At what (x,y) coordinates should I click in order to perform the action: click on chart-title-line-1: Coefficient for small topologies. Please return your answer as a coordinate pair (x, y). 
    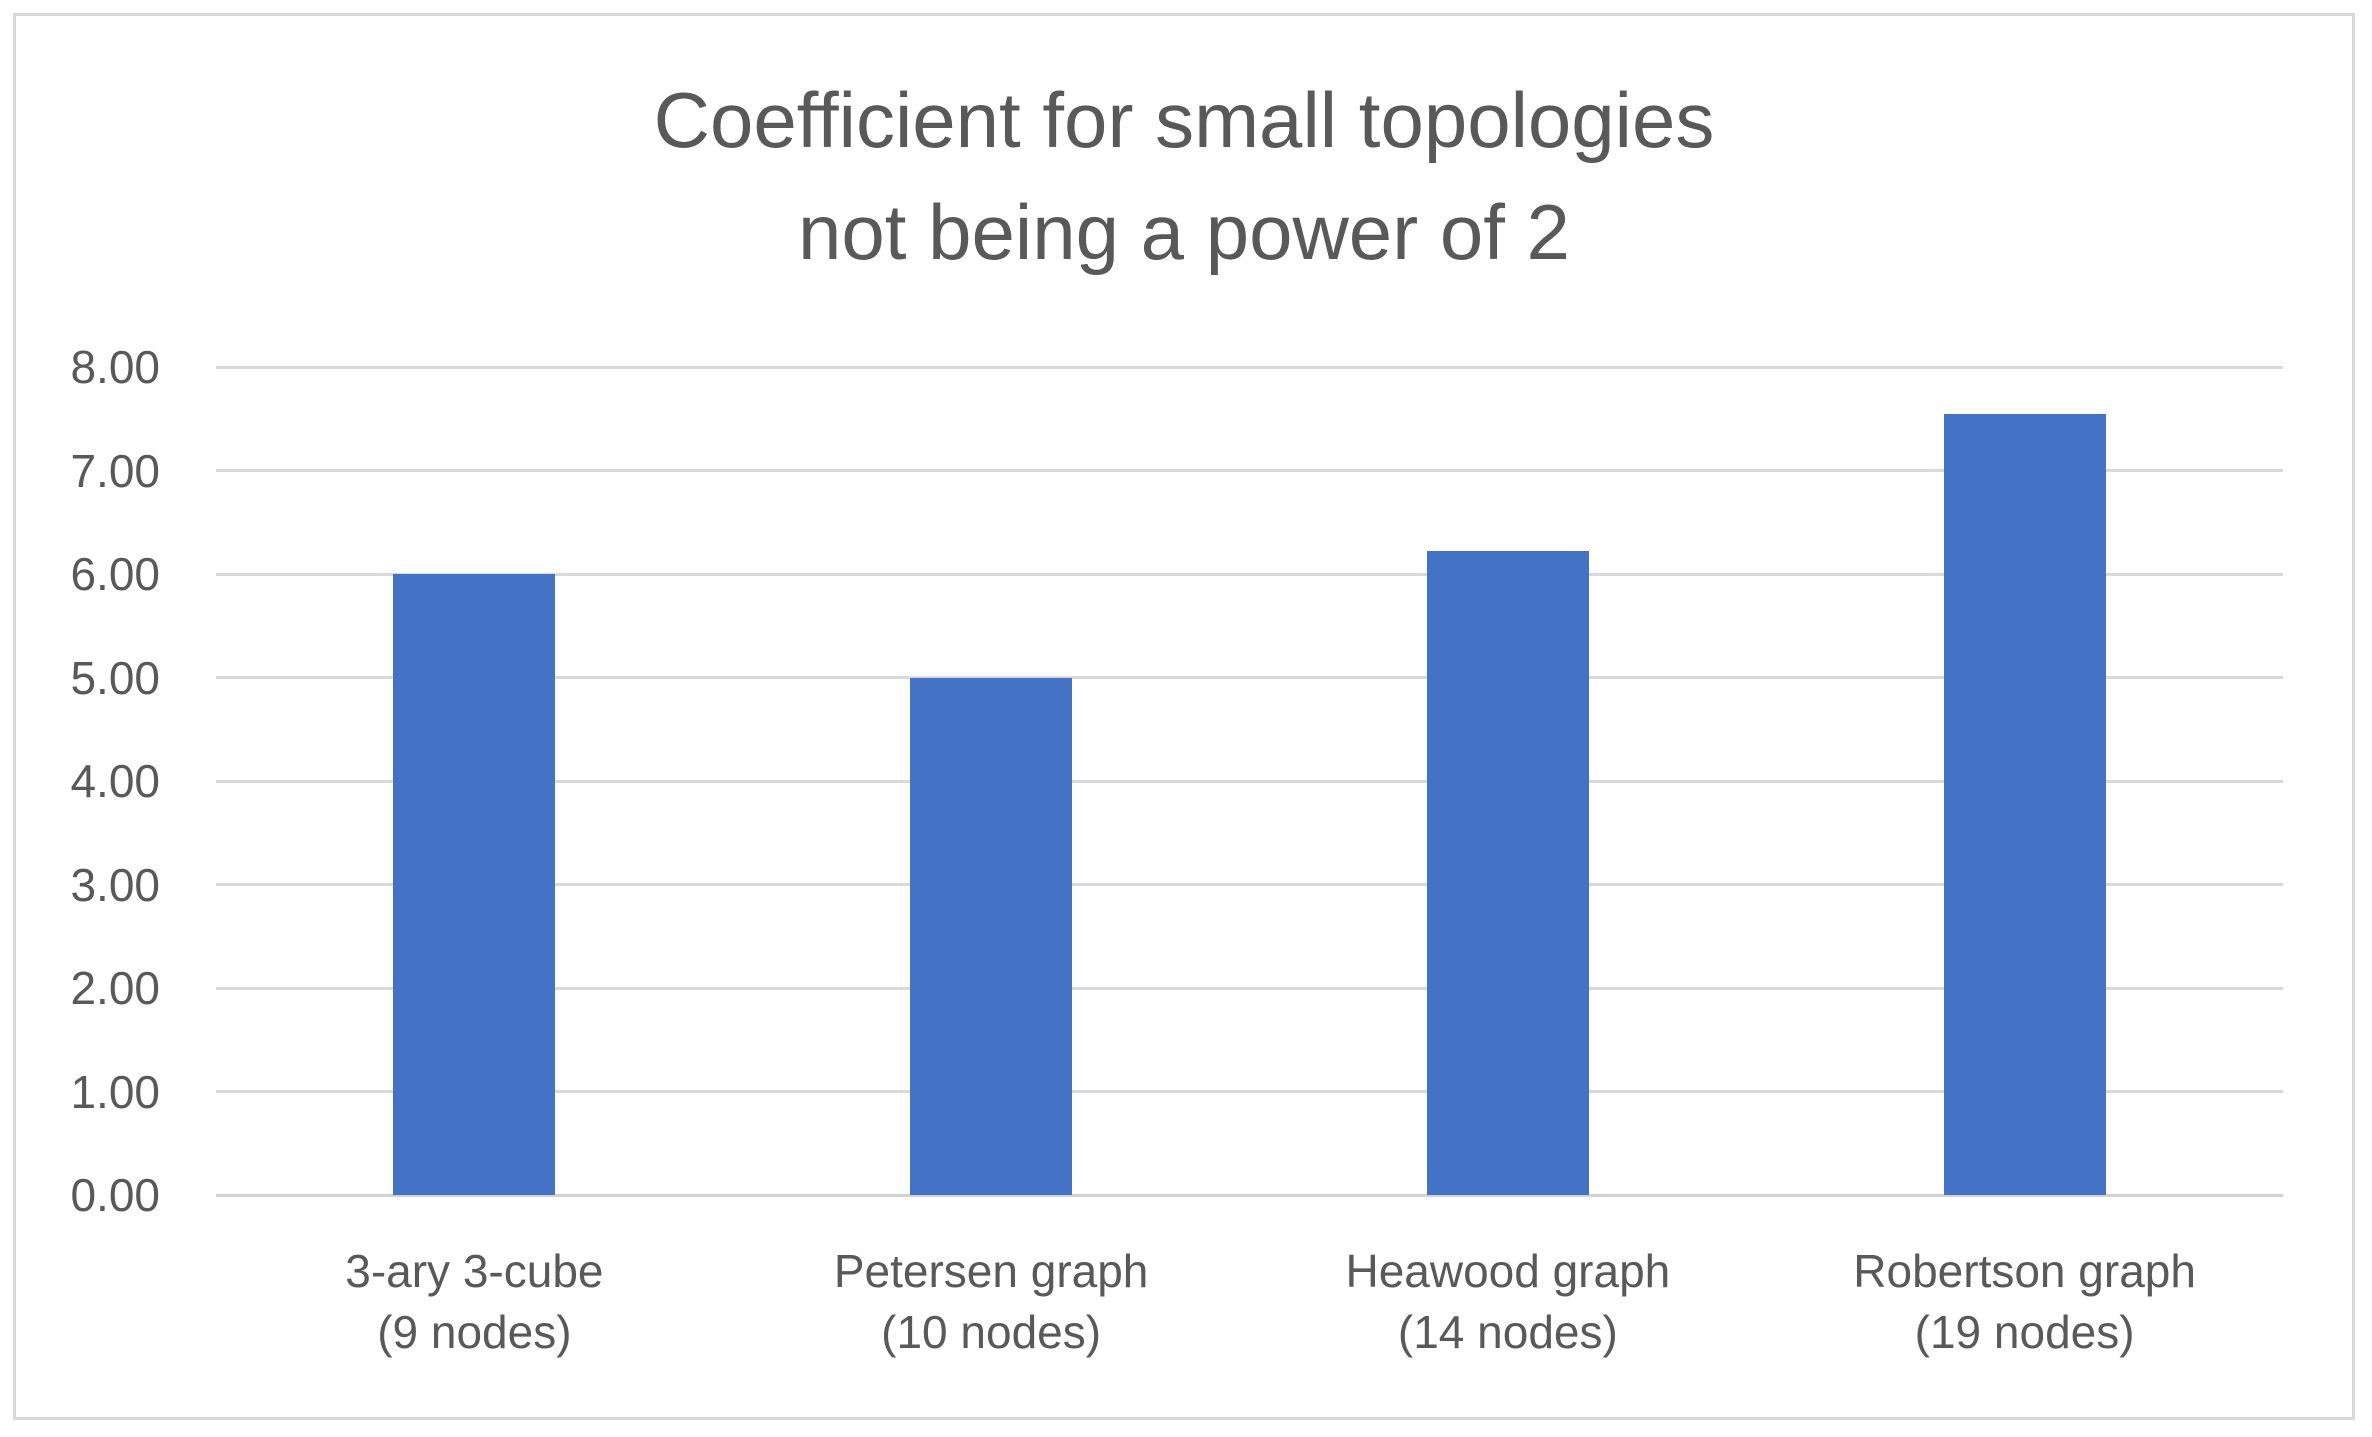
    Looking at the image, I should click on (1184, 120).